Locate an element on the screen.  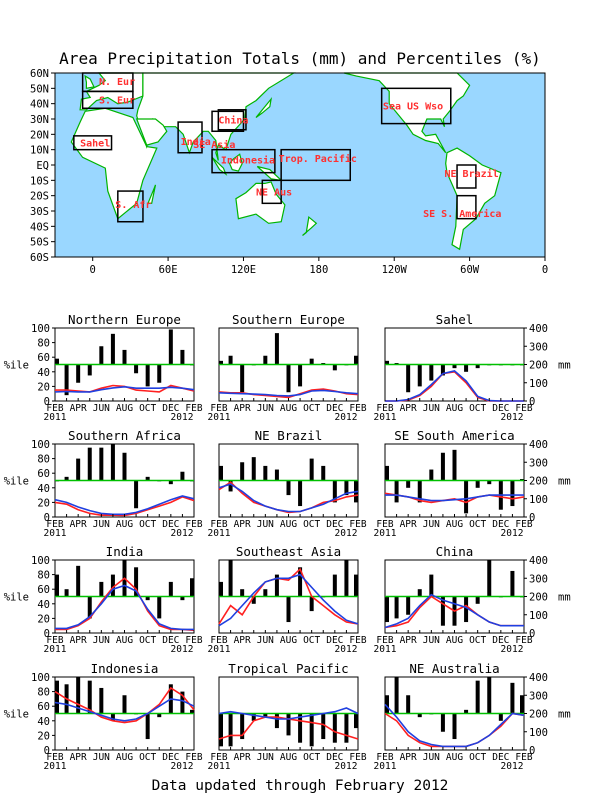
panel-title: Northern Europe is located at coordinates (124, 319).